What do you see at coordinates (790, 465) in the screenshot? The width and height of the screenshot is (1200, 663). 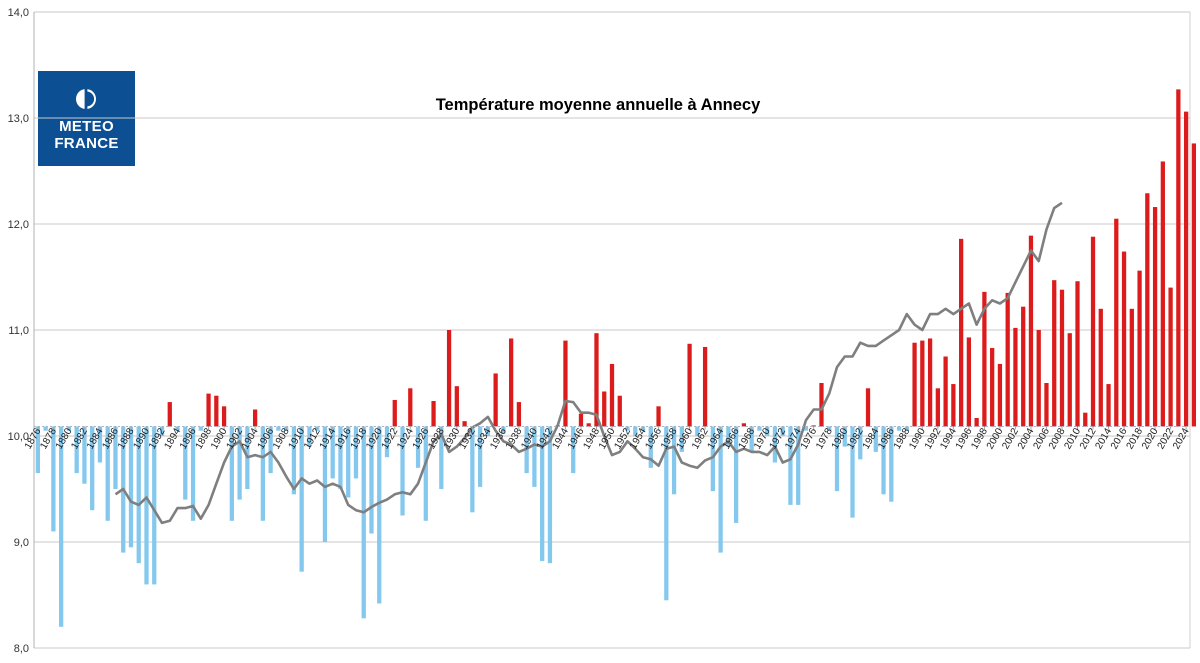 I see `bar-1973` at bounding box center [790, 465].